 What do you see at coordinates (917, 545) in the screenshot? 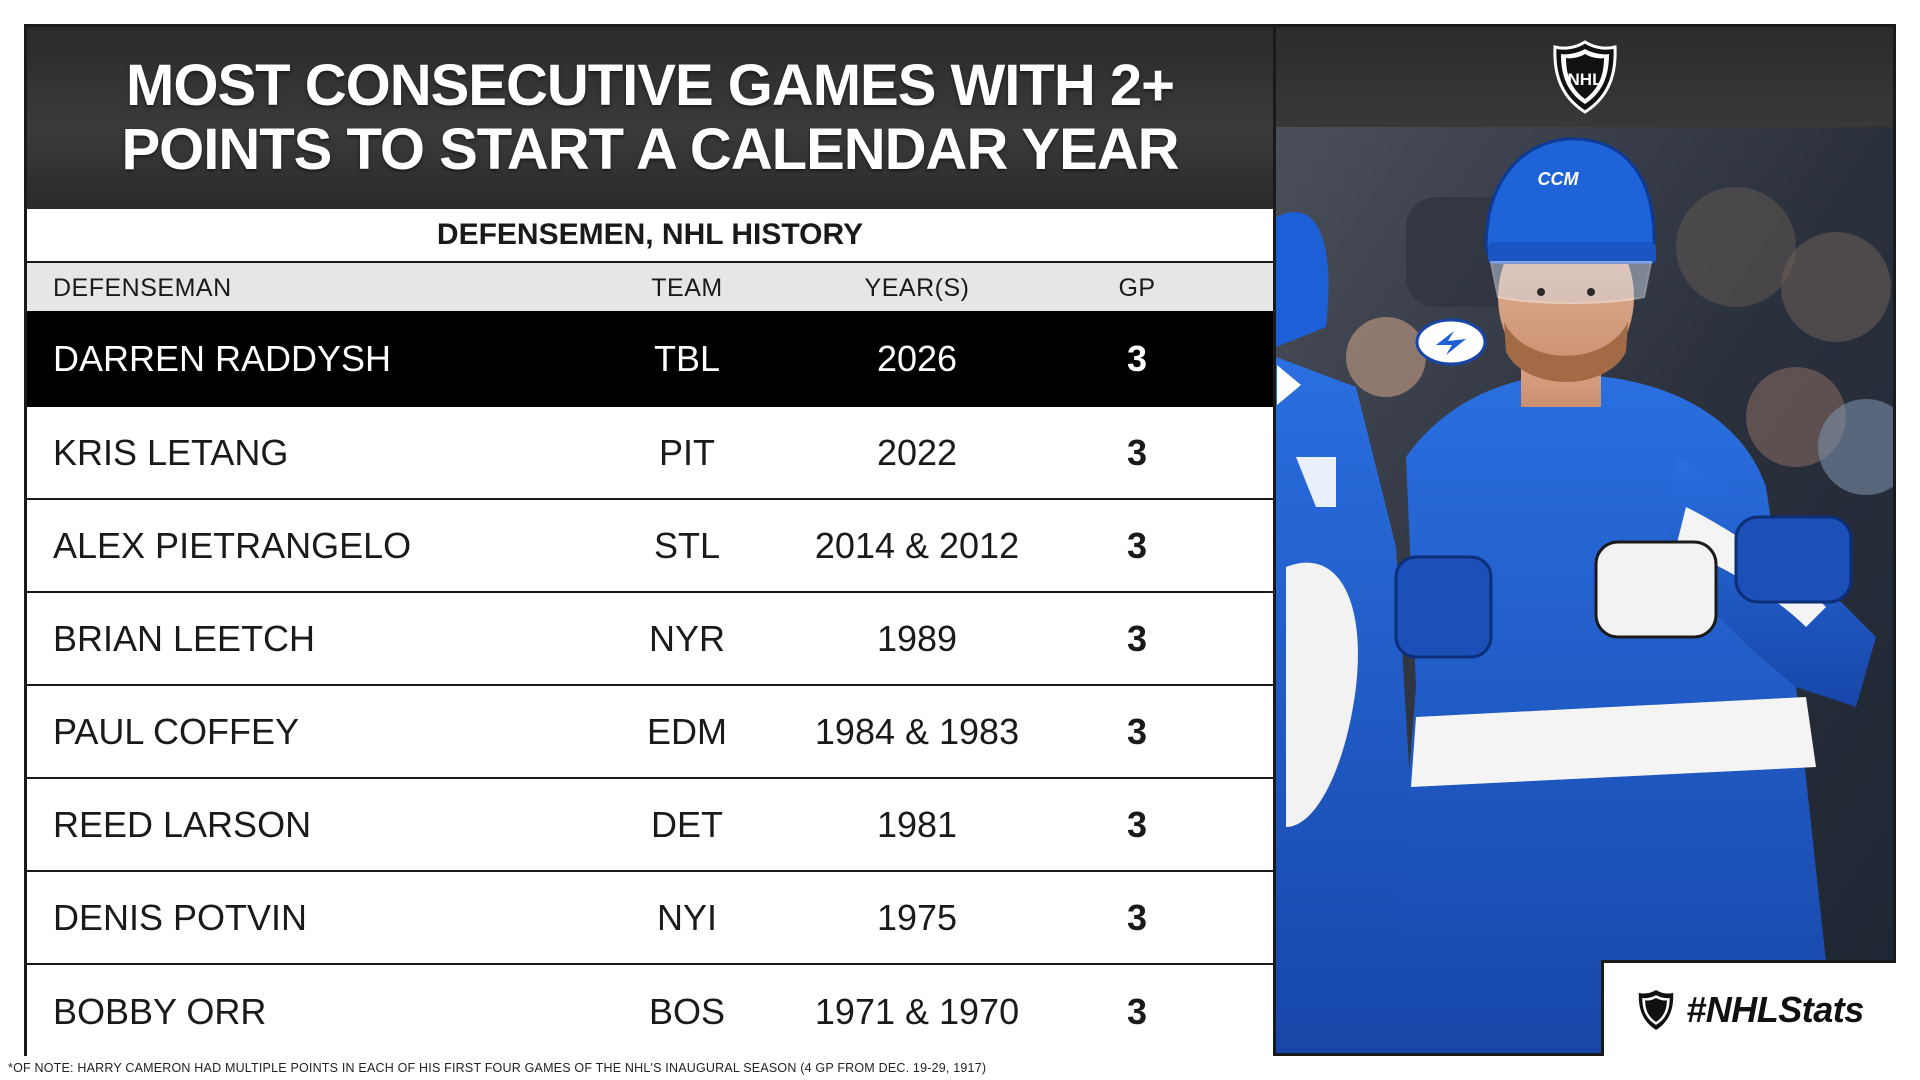
I see `player-years: 2014 & 2012` at bounding box center [917, 545].